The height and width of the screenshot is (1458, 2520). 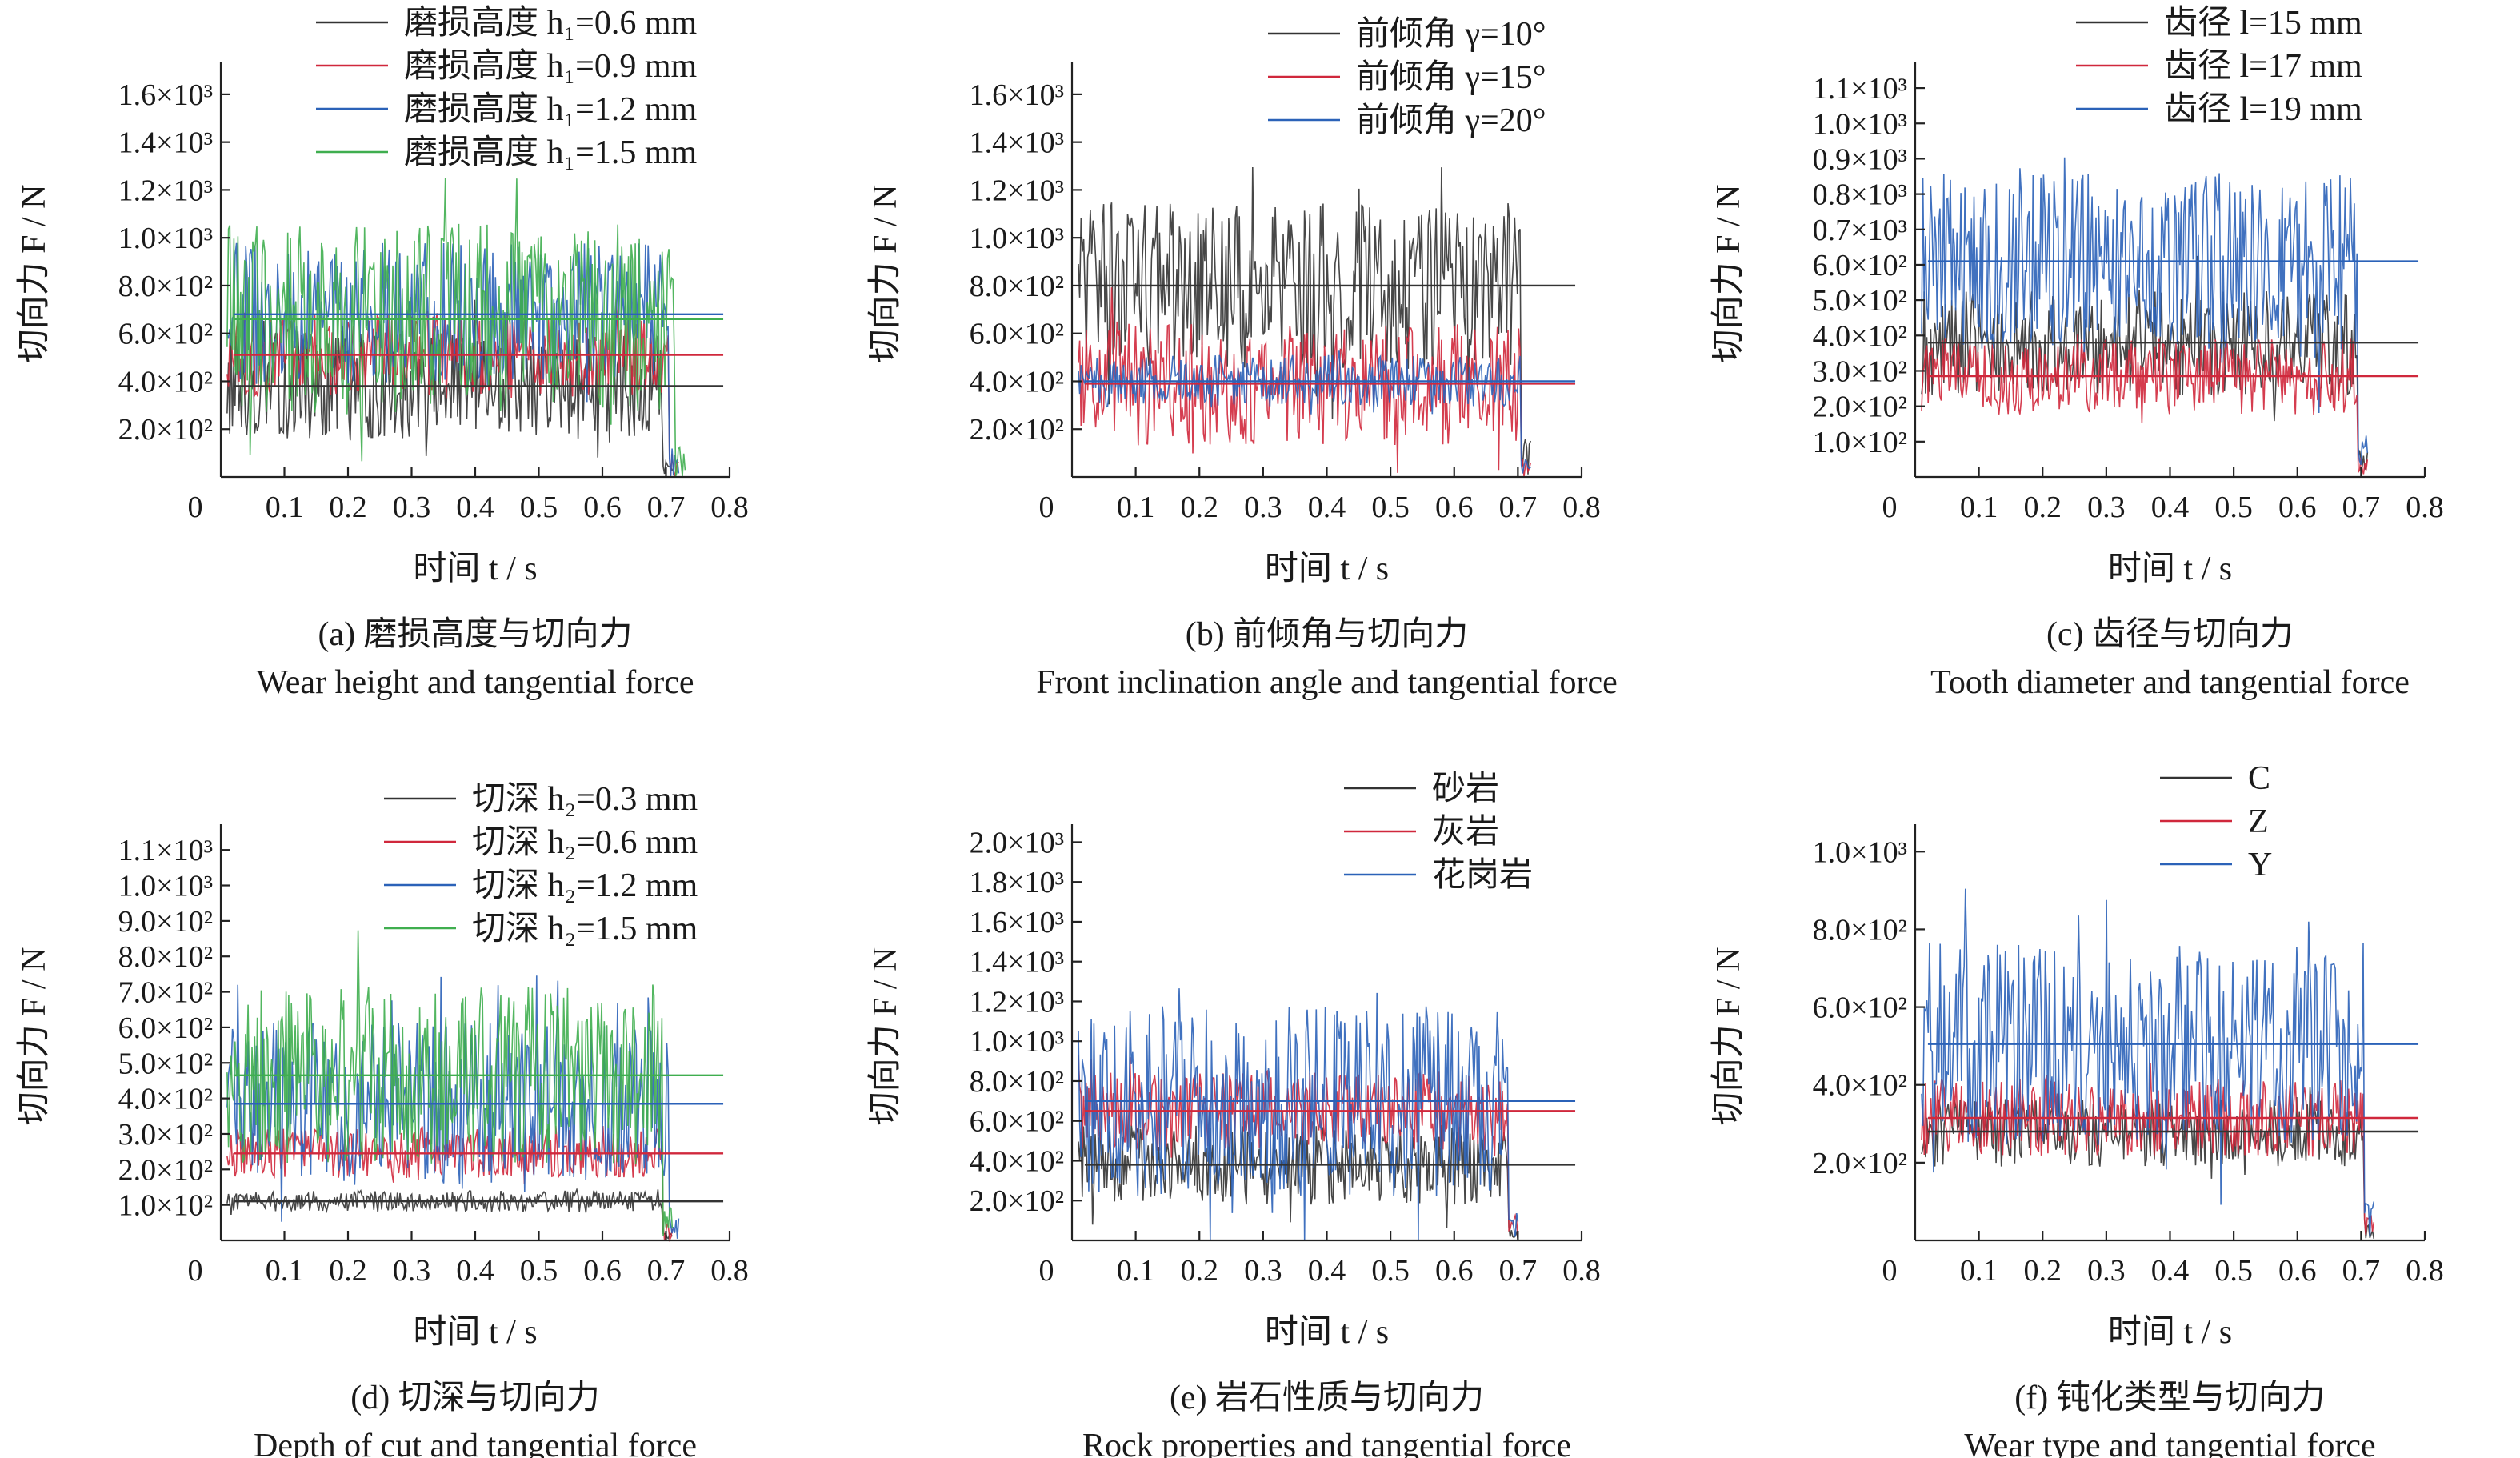 I want to click on chart-f-y-axis-label: 切向力 F / N, so click(x=1728, y=1036).